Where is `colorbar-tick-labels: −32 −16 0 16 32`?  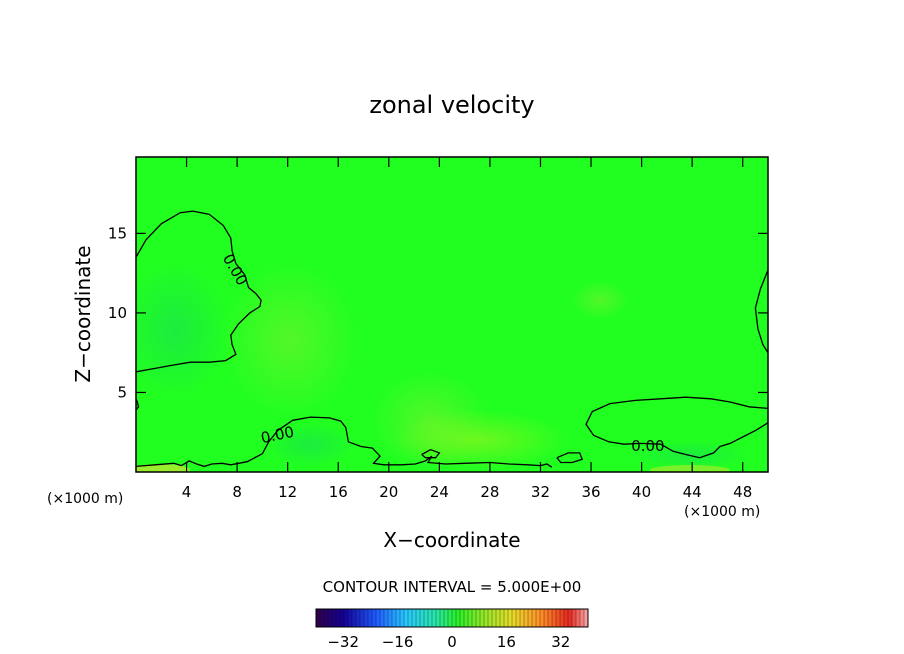 colorbar-tick-labels: −32 −16 0 16 32 is located at coordinates (448, 642).